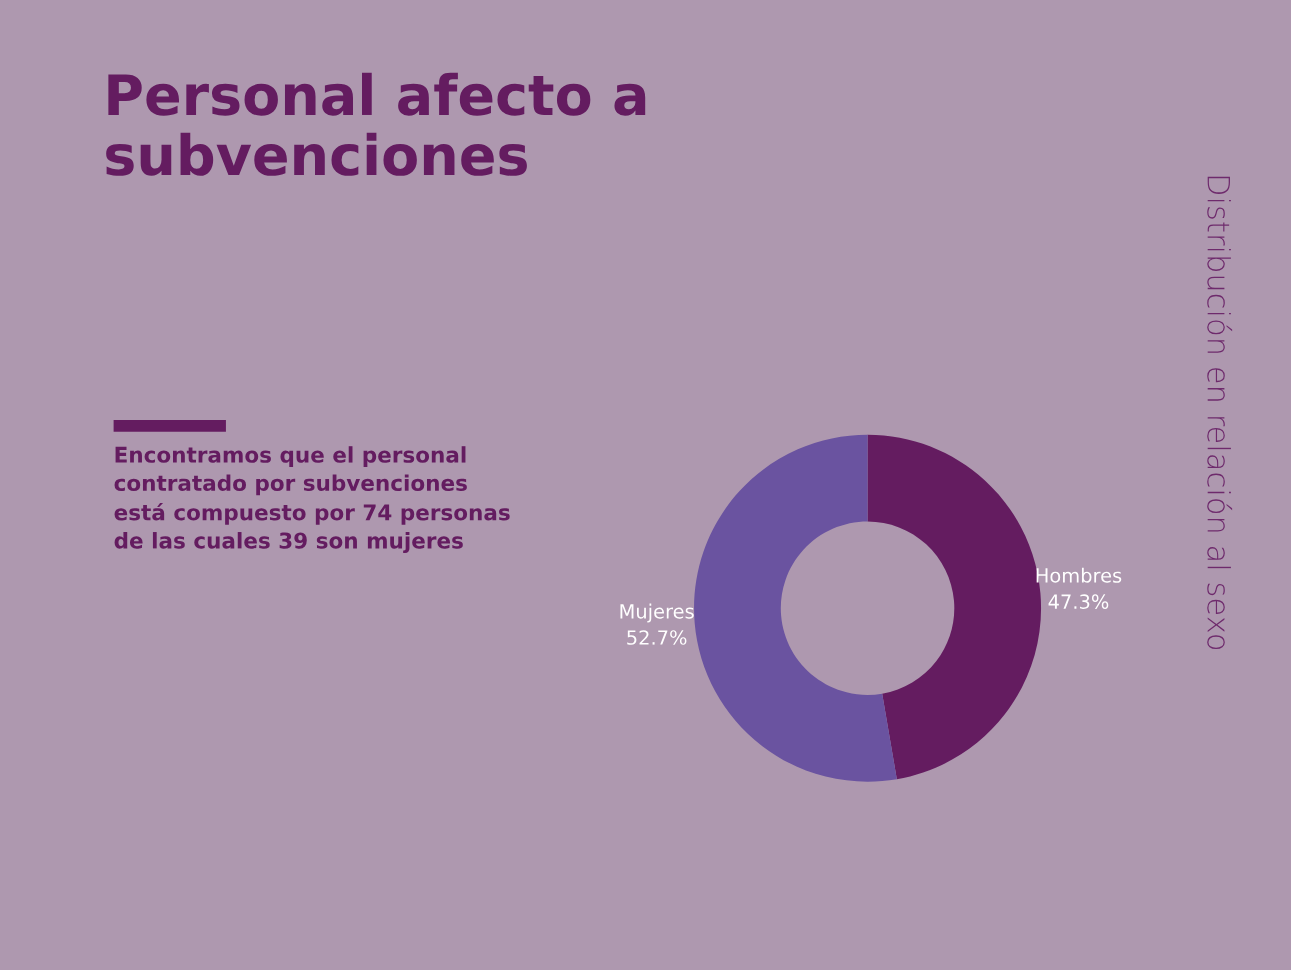 Image resolution: width=1291 pixels, height=970 pixels. What do you see at coordinates (1220, 413) in the screenshot?
I see `text: Distribución en relación al sexo` at bounding box center [1220, 413].